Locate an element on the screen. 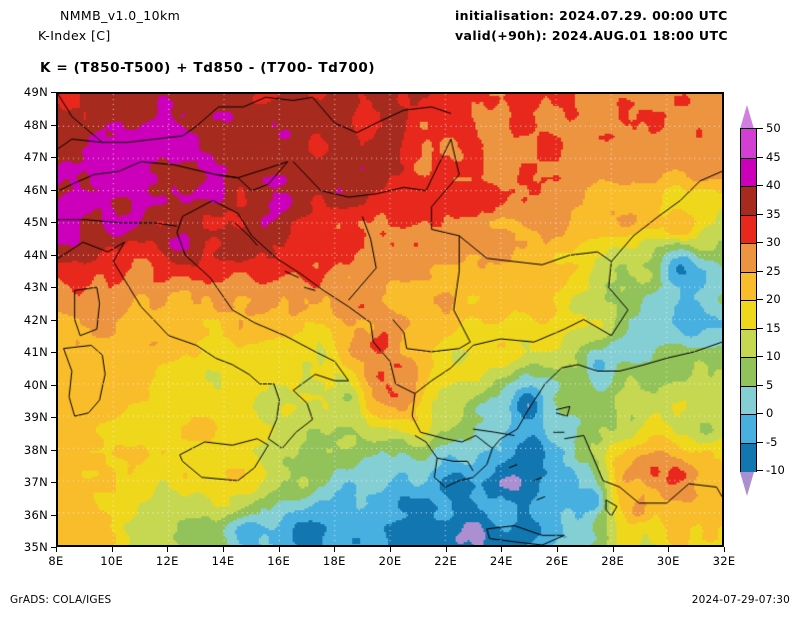 The image size is (800, 618). colorbar-tick-label: 20 is located at coordinates (773, 299).